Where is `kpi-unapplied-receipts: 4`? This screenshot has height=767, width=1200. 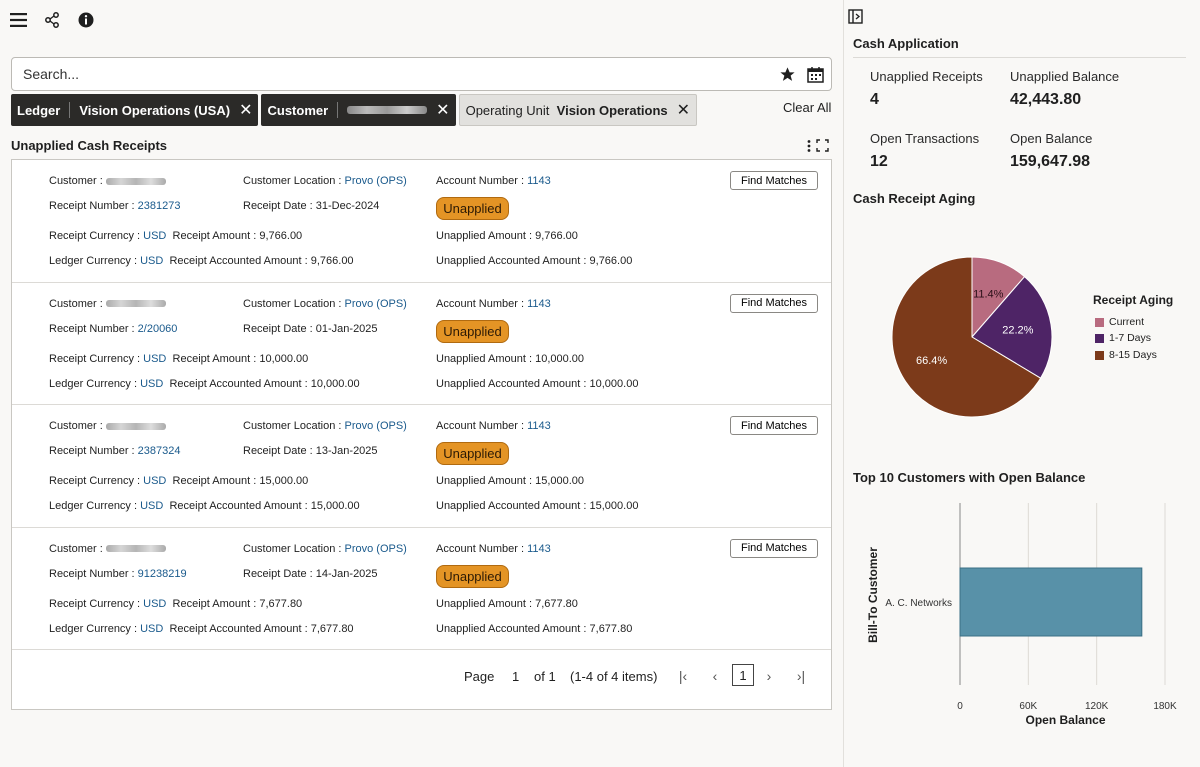 kpi-unapplied-receipts: 4 is located at coordinates (874, 99).